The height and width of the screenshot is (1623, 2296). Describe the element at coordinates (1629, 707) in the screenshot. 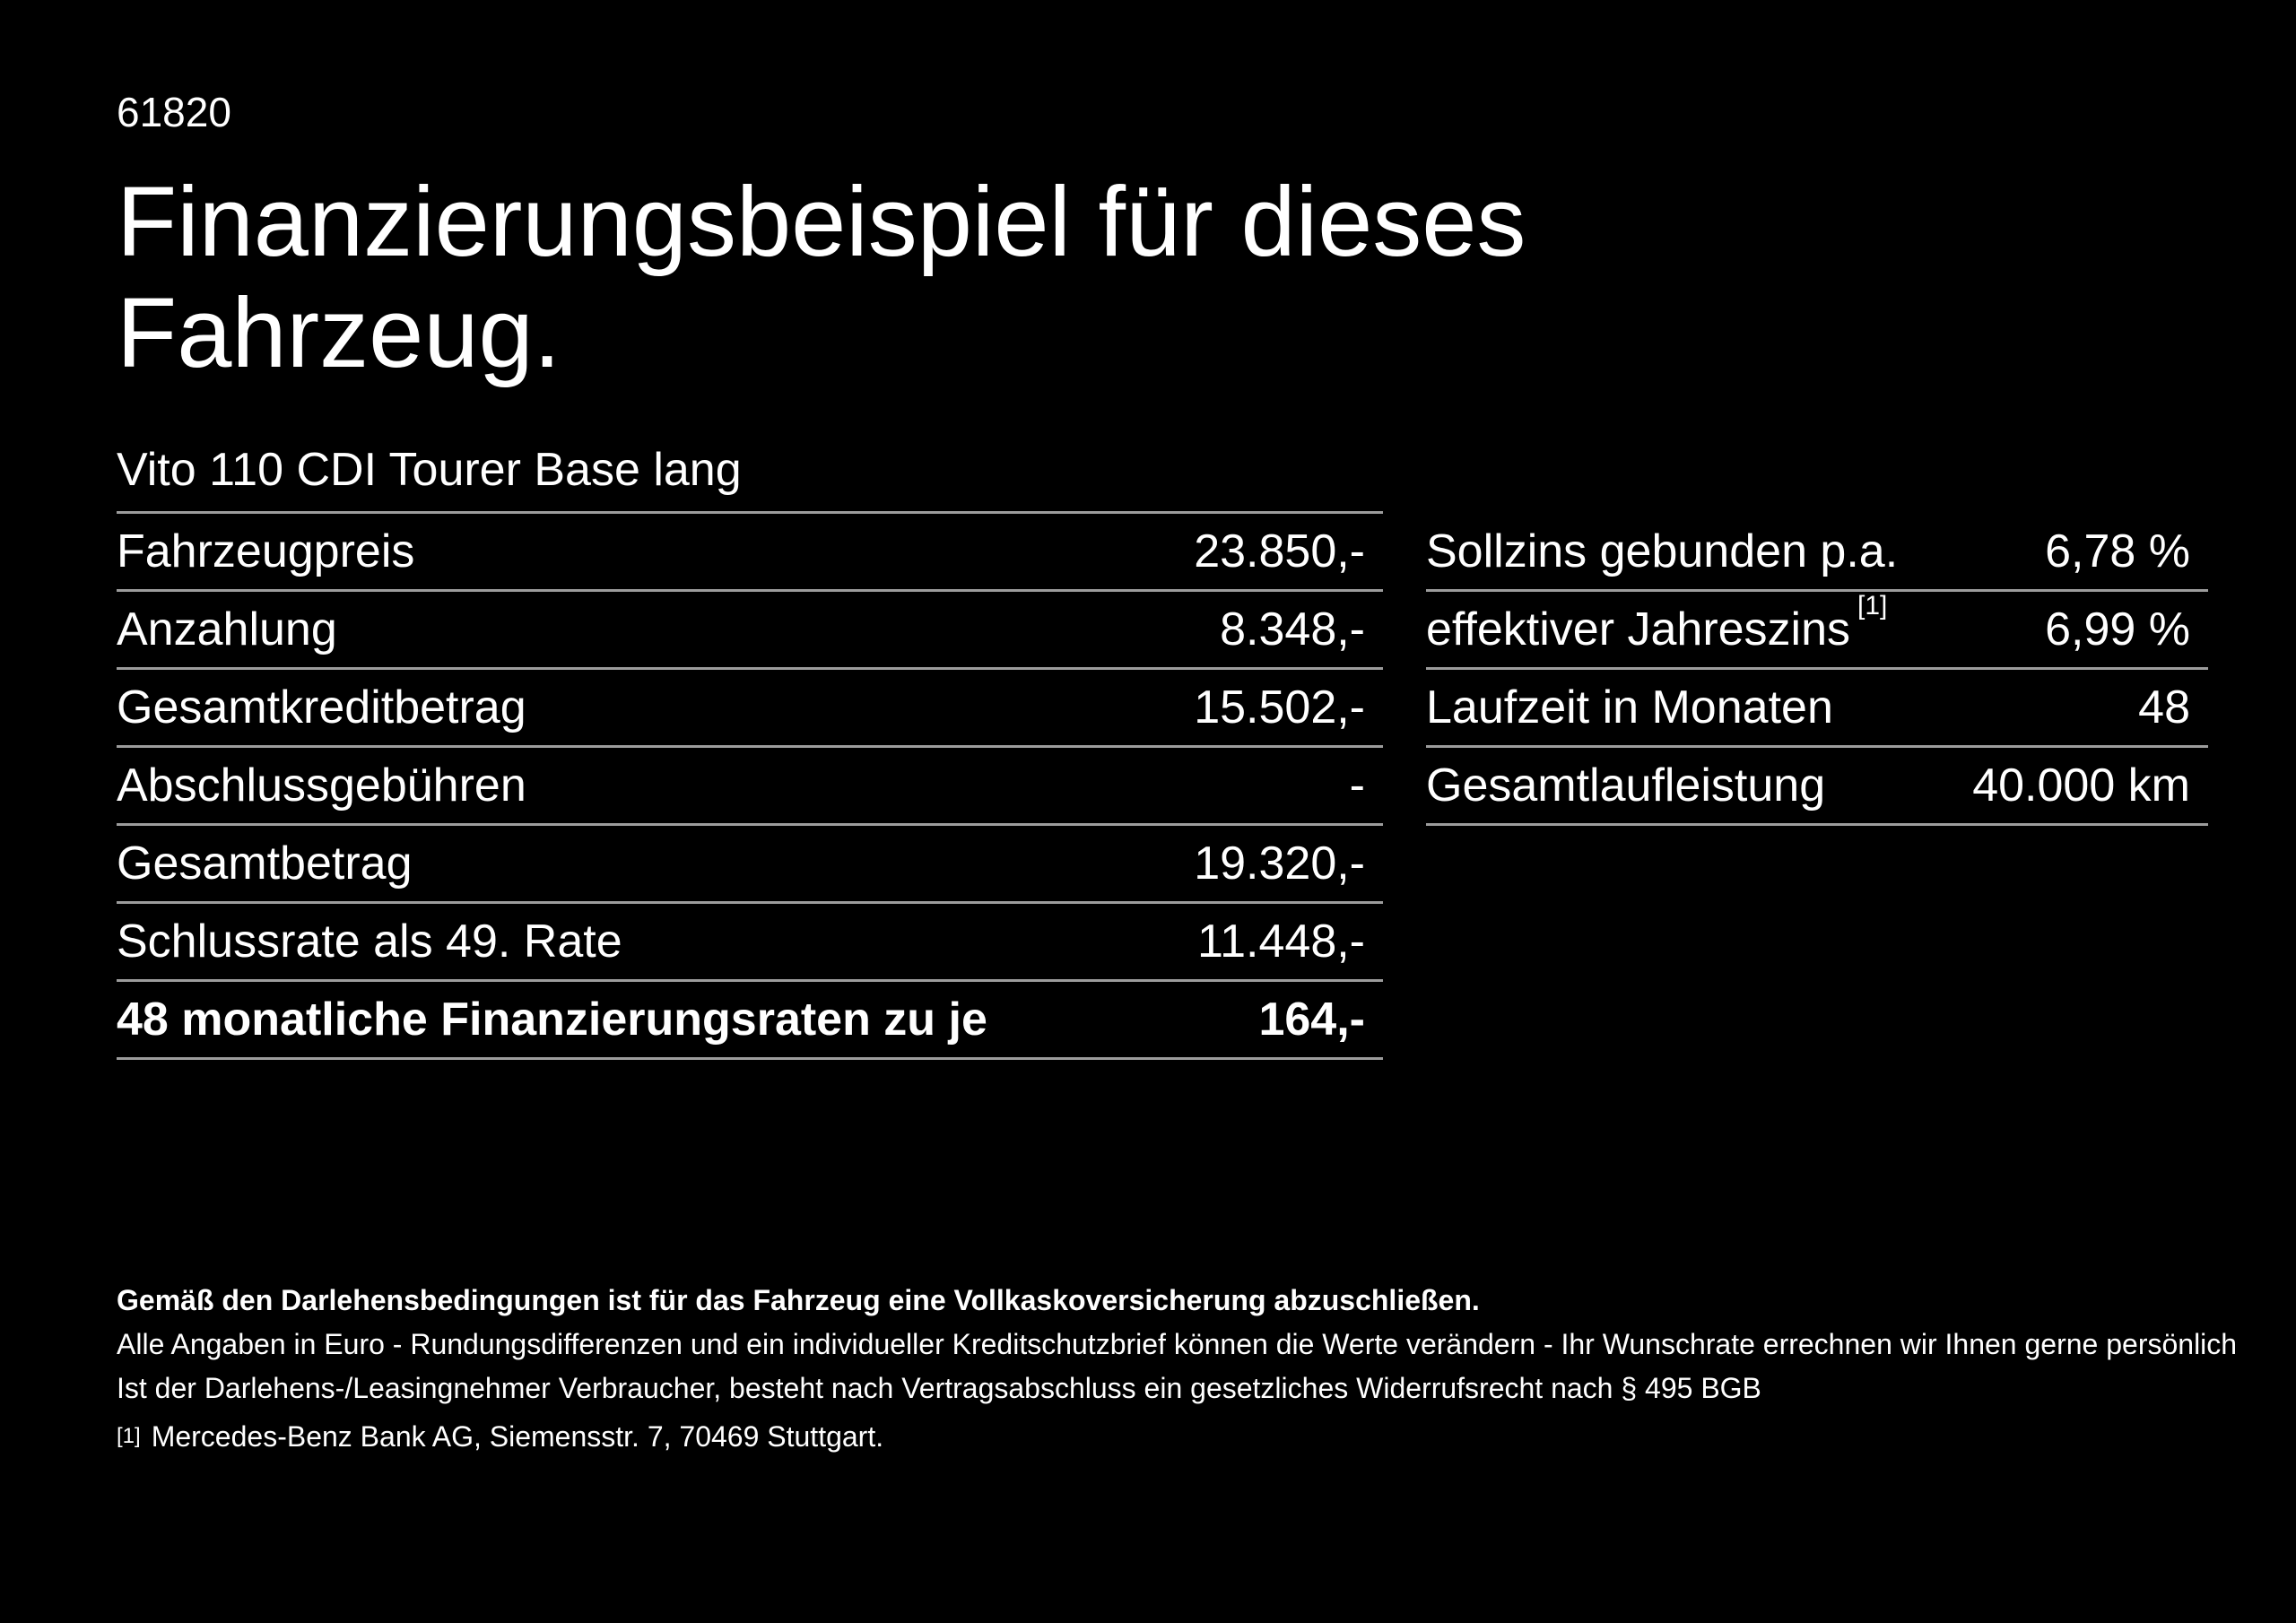

I see `row-label: Laufzeit in Monaten` at that location.